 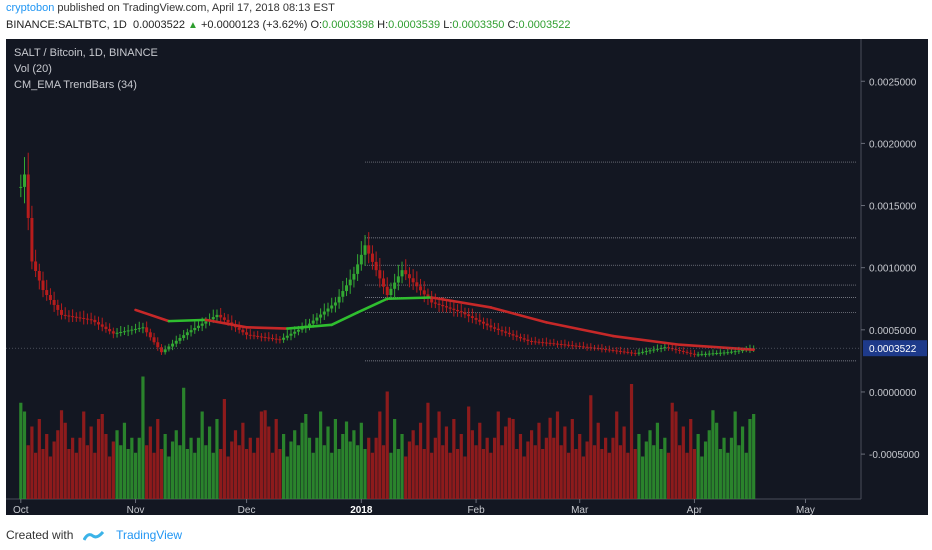 I want to click on time-tick-label: 2018, so click(x=361, y=510).